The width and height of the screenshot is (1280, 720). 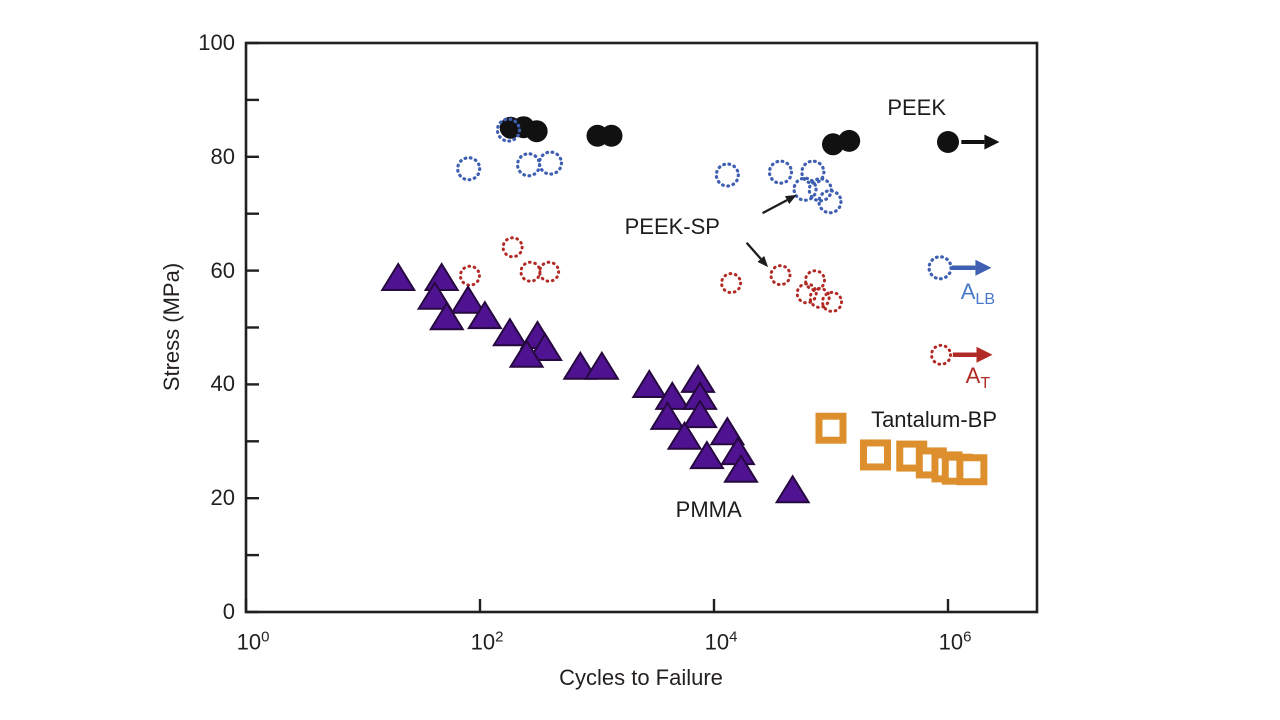 I want to click on arrow-peek-runout, so click(x=980, y=142).